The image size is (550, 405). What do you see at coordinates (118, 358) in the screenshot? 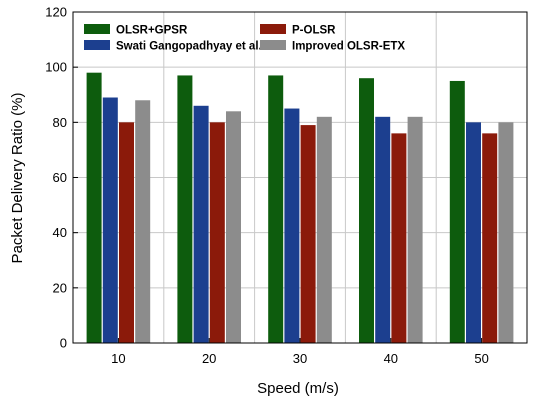
I see `x-tick-label: 10` at bounding box center [118, 358].